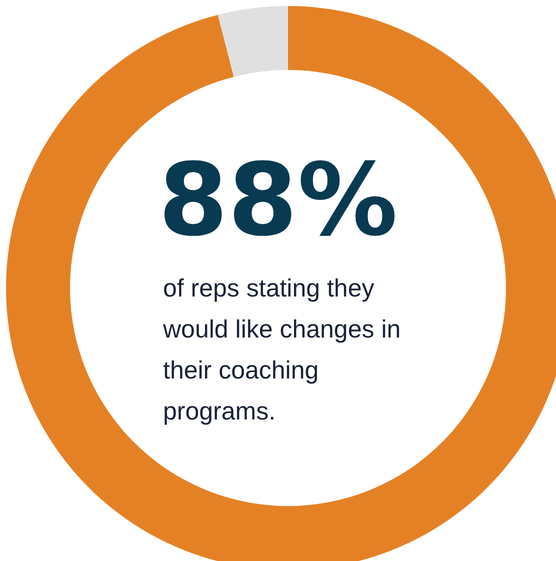 Image resolution: width=556 pixels, height=561 pixels. What do you see at coordinates (285, 350) in the screenshot?
I see `text: of reps stating they would like changes in their coaching programs.` at bounding box center [285, 350].